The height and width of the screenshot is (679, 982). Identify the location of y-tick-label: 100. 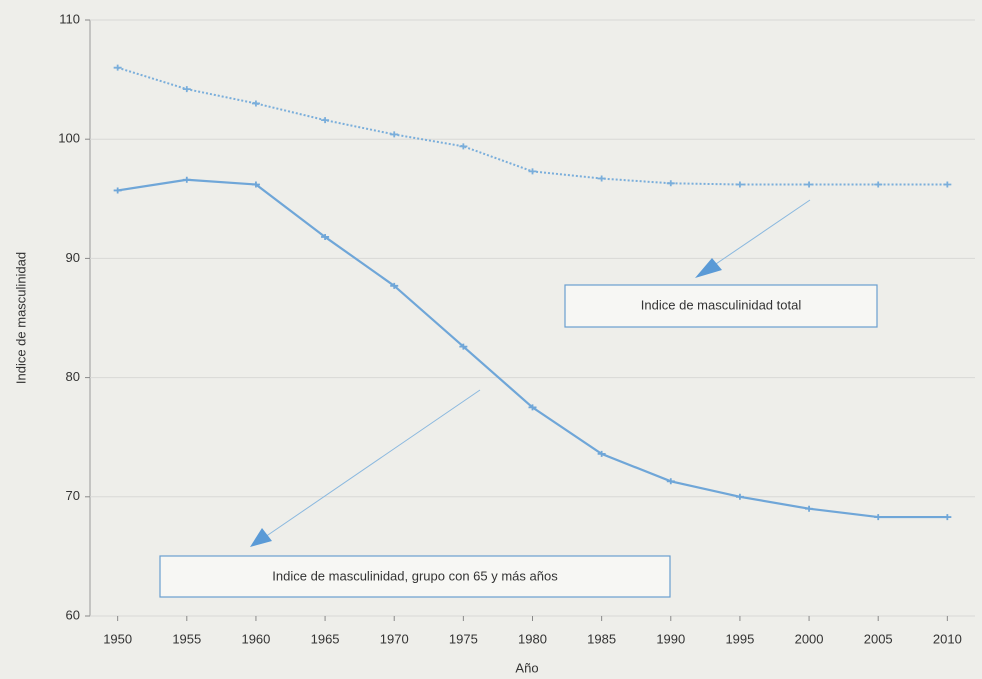
(69, 138).